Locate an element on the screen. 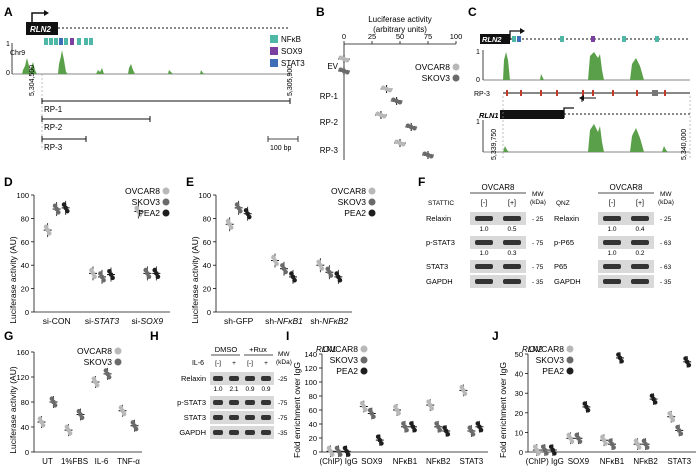  f1-band-mw: - 75 is located at coordinates (538, 267).